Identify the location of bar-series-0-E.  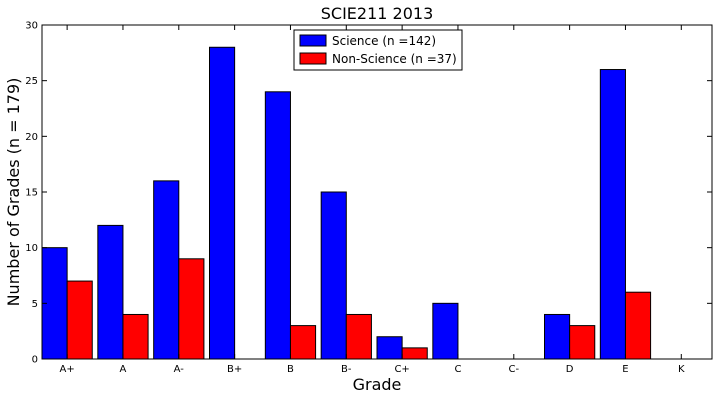
(612, 214).